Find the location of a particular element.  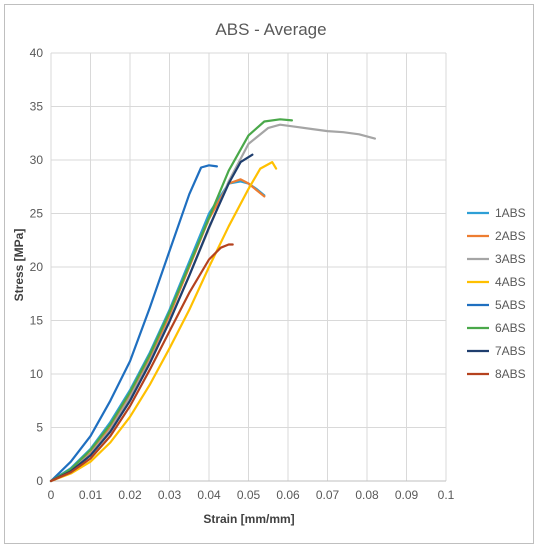

legend: 1ABS 2ABS 3ABS 4ABS 5ABS 6ABS 7ABS 8ABS is located at coordinates (496, 293).